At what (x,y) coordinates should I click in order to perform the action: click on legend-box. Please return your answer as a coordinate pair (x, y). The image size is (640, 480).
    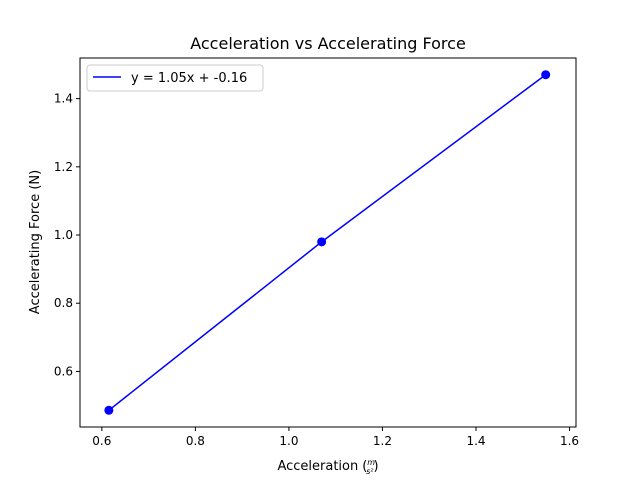
    Looking at the image, I should click on (175, 78).